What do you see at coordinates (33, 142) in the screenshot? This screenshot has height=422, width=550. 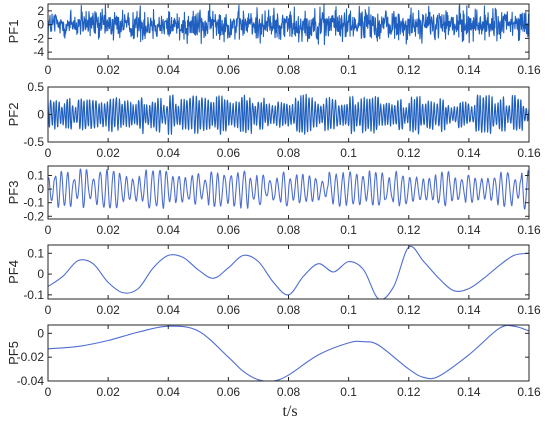 I see `y-tick-label: -0.5` at bounding box center [33, 142].